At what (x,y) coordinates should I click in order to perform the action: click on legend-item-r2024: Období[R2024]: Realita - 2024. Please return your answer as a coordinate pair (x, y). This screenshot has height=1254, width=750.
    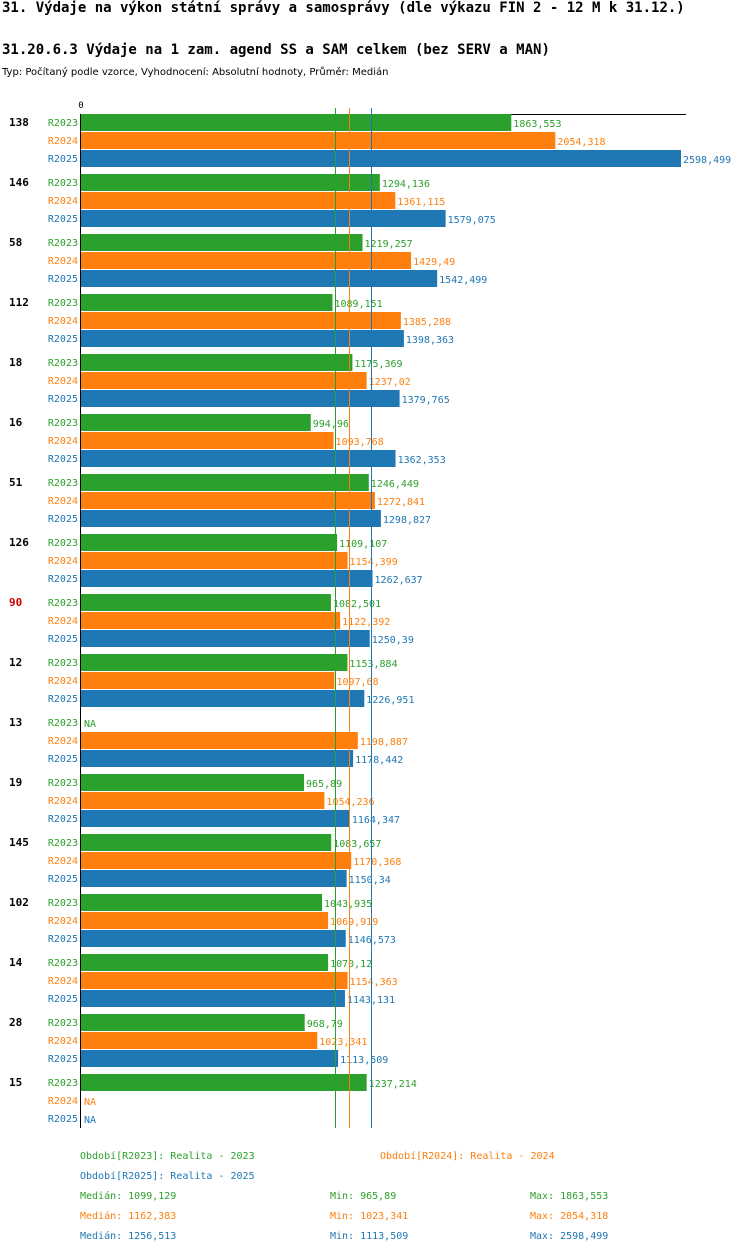
    Looking at the image, I should click on (467, 1156).